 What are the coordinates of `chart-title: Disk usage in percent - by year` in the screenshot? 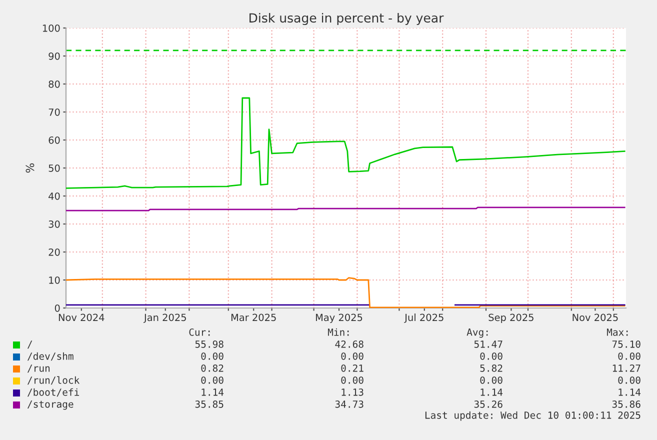 It's located at (347, 19).